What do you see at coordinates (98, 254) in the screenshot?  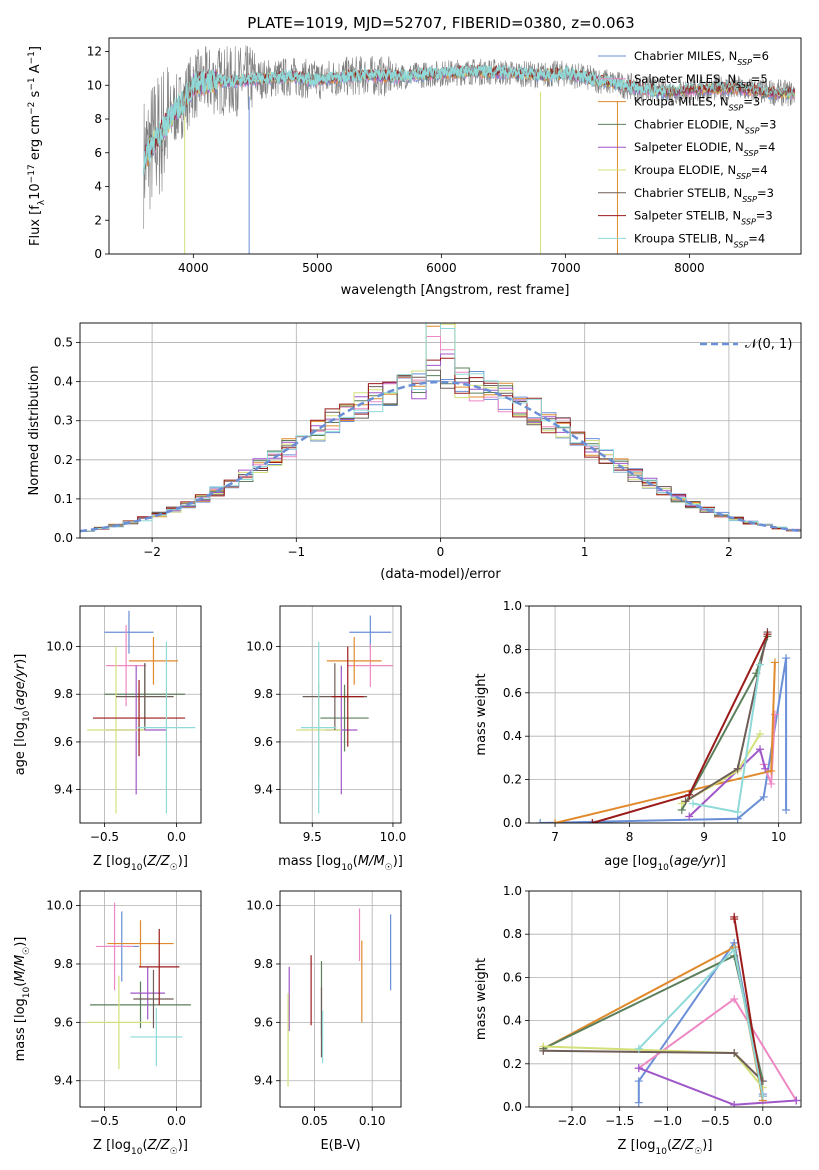 I see `y-tick-label: 0` at bounding box center [98, 254].